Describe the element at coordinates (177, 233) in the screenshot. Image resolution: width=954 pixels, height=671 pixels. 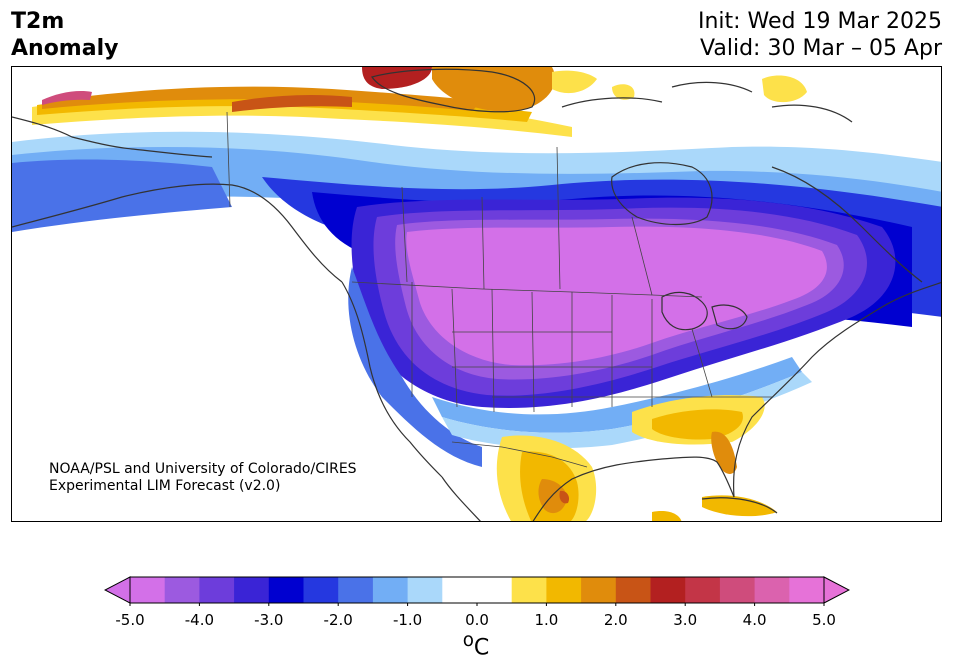
I see `coastline-alaska-south` at that location.